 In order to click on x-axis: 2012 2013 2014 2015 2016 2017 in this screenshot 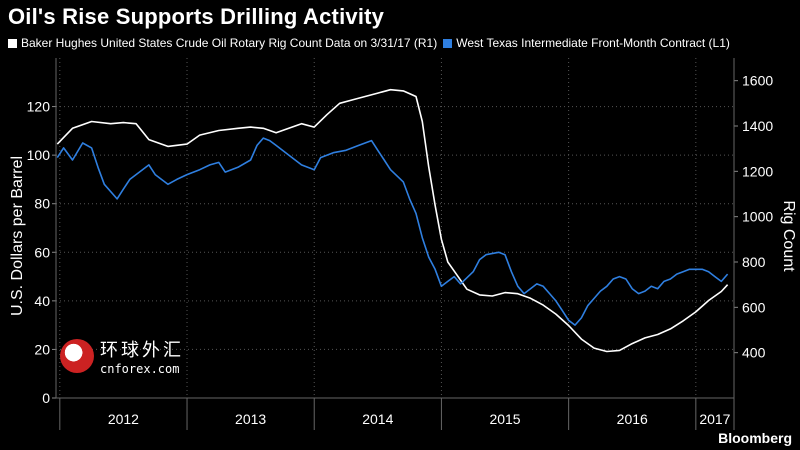, I will do `click(395, 413)`.